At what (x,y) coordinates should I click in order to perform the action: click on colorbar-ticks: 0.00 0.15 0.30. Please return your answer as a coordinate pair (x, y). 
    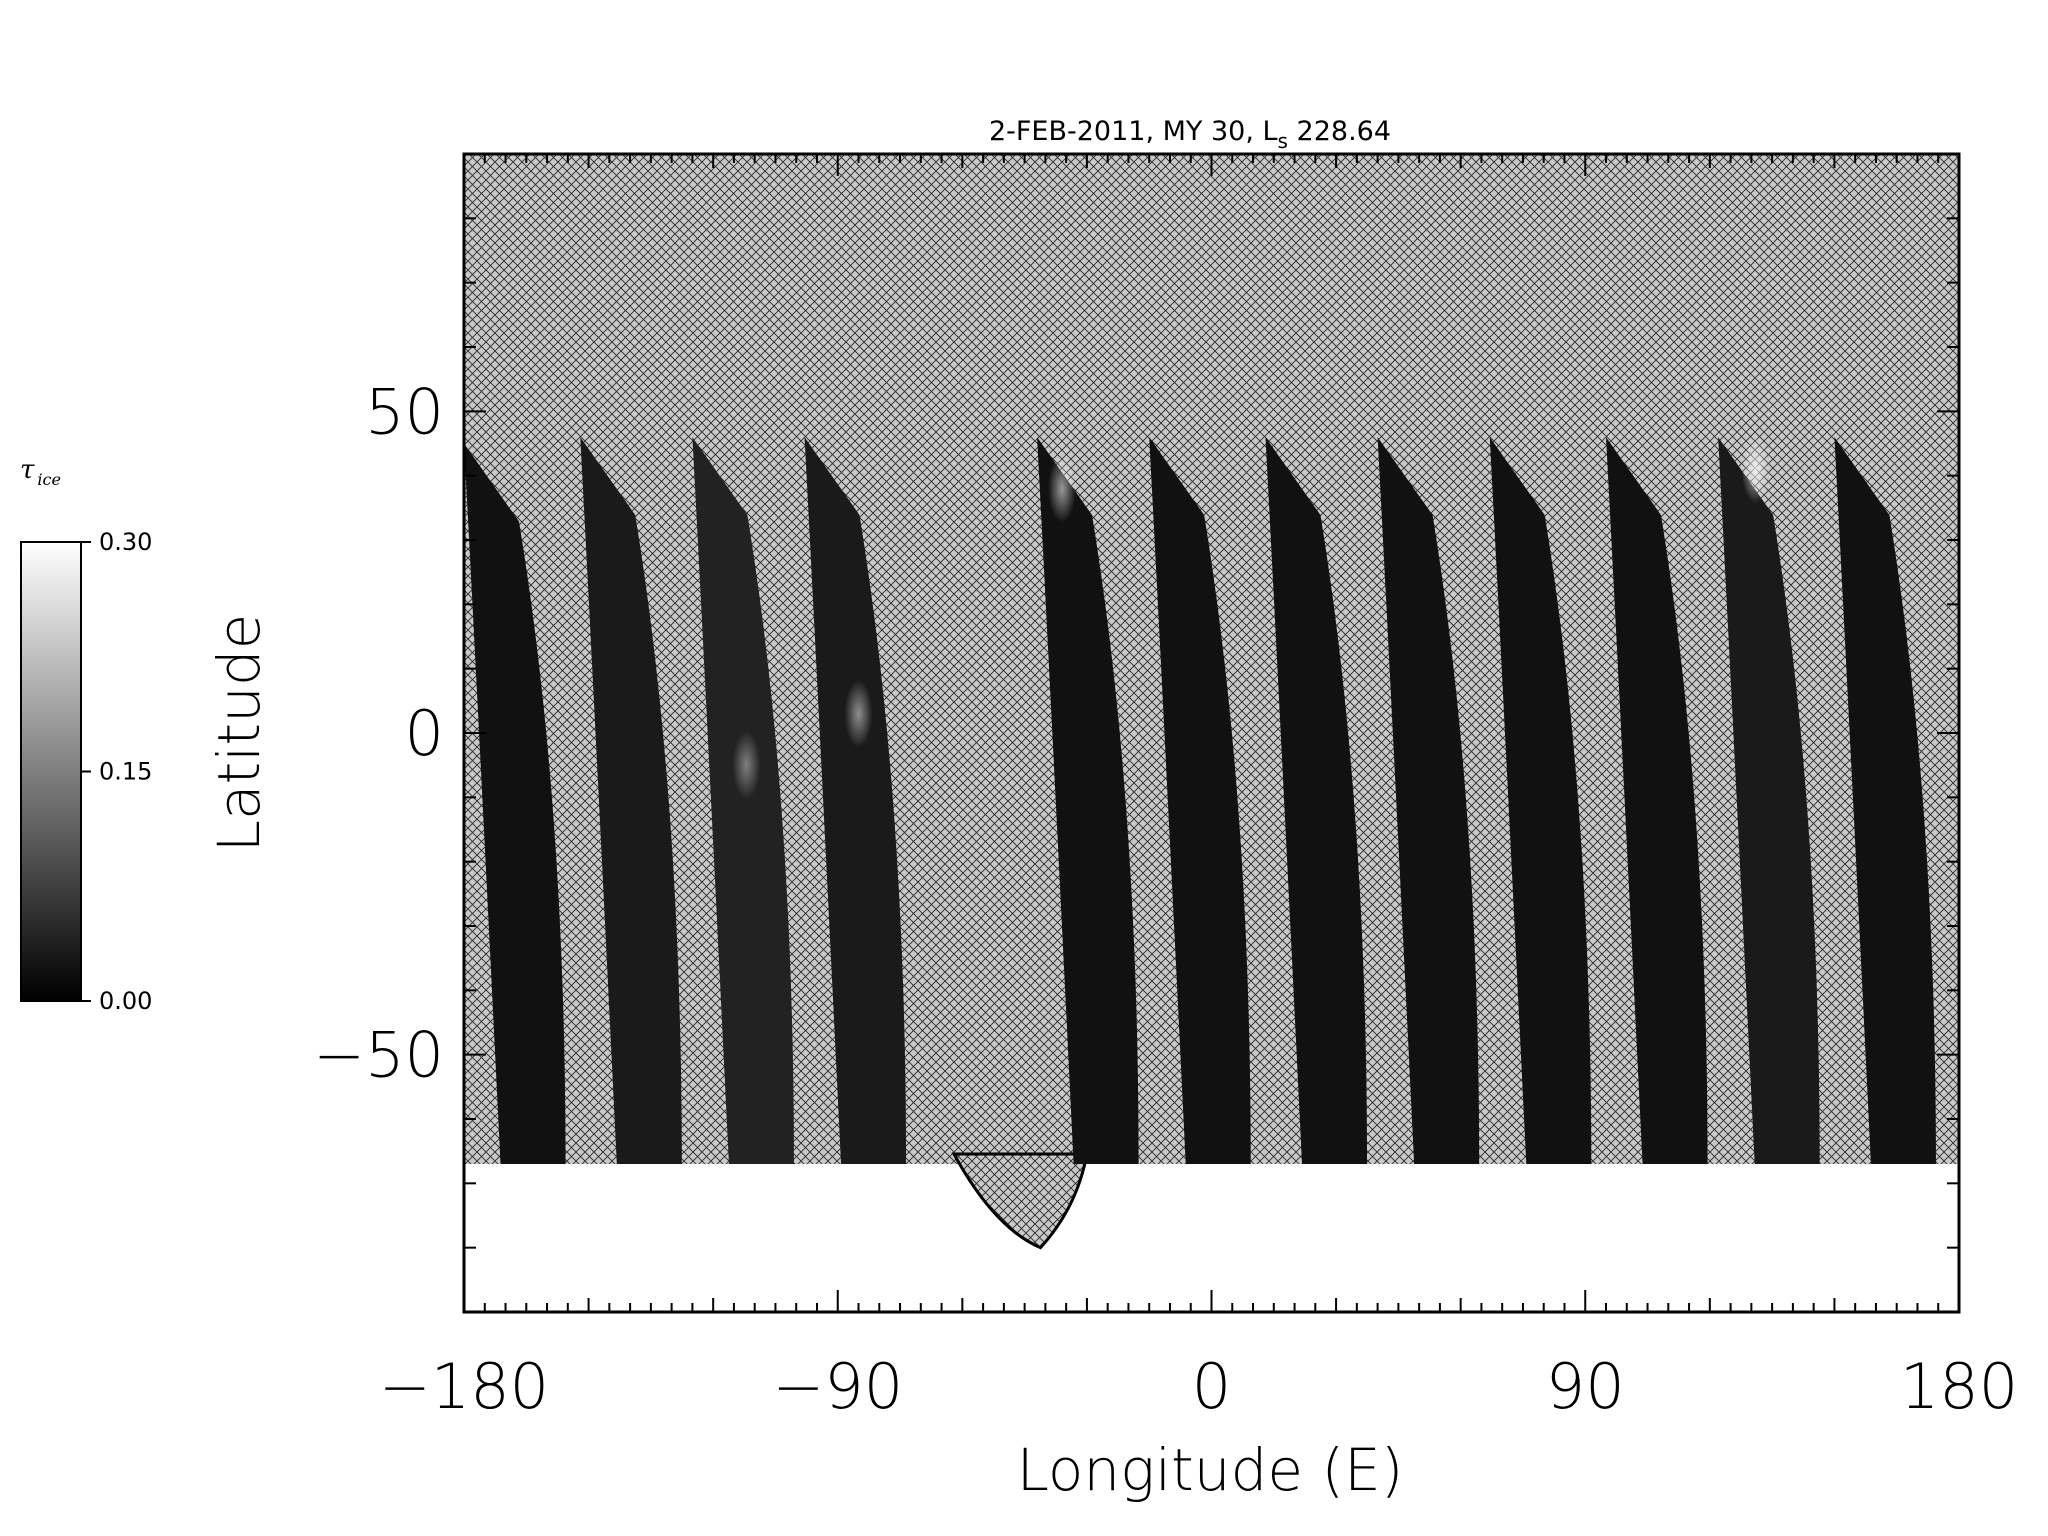
    Looking at the image, I should click on (116, 771).